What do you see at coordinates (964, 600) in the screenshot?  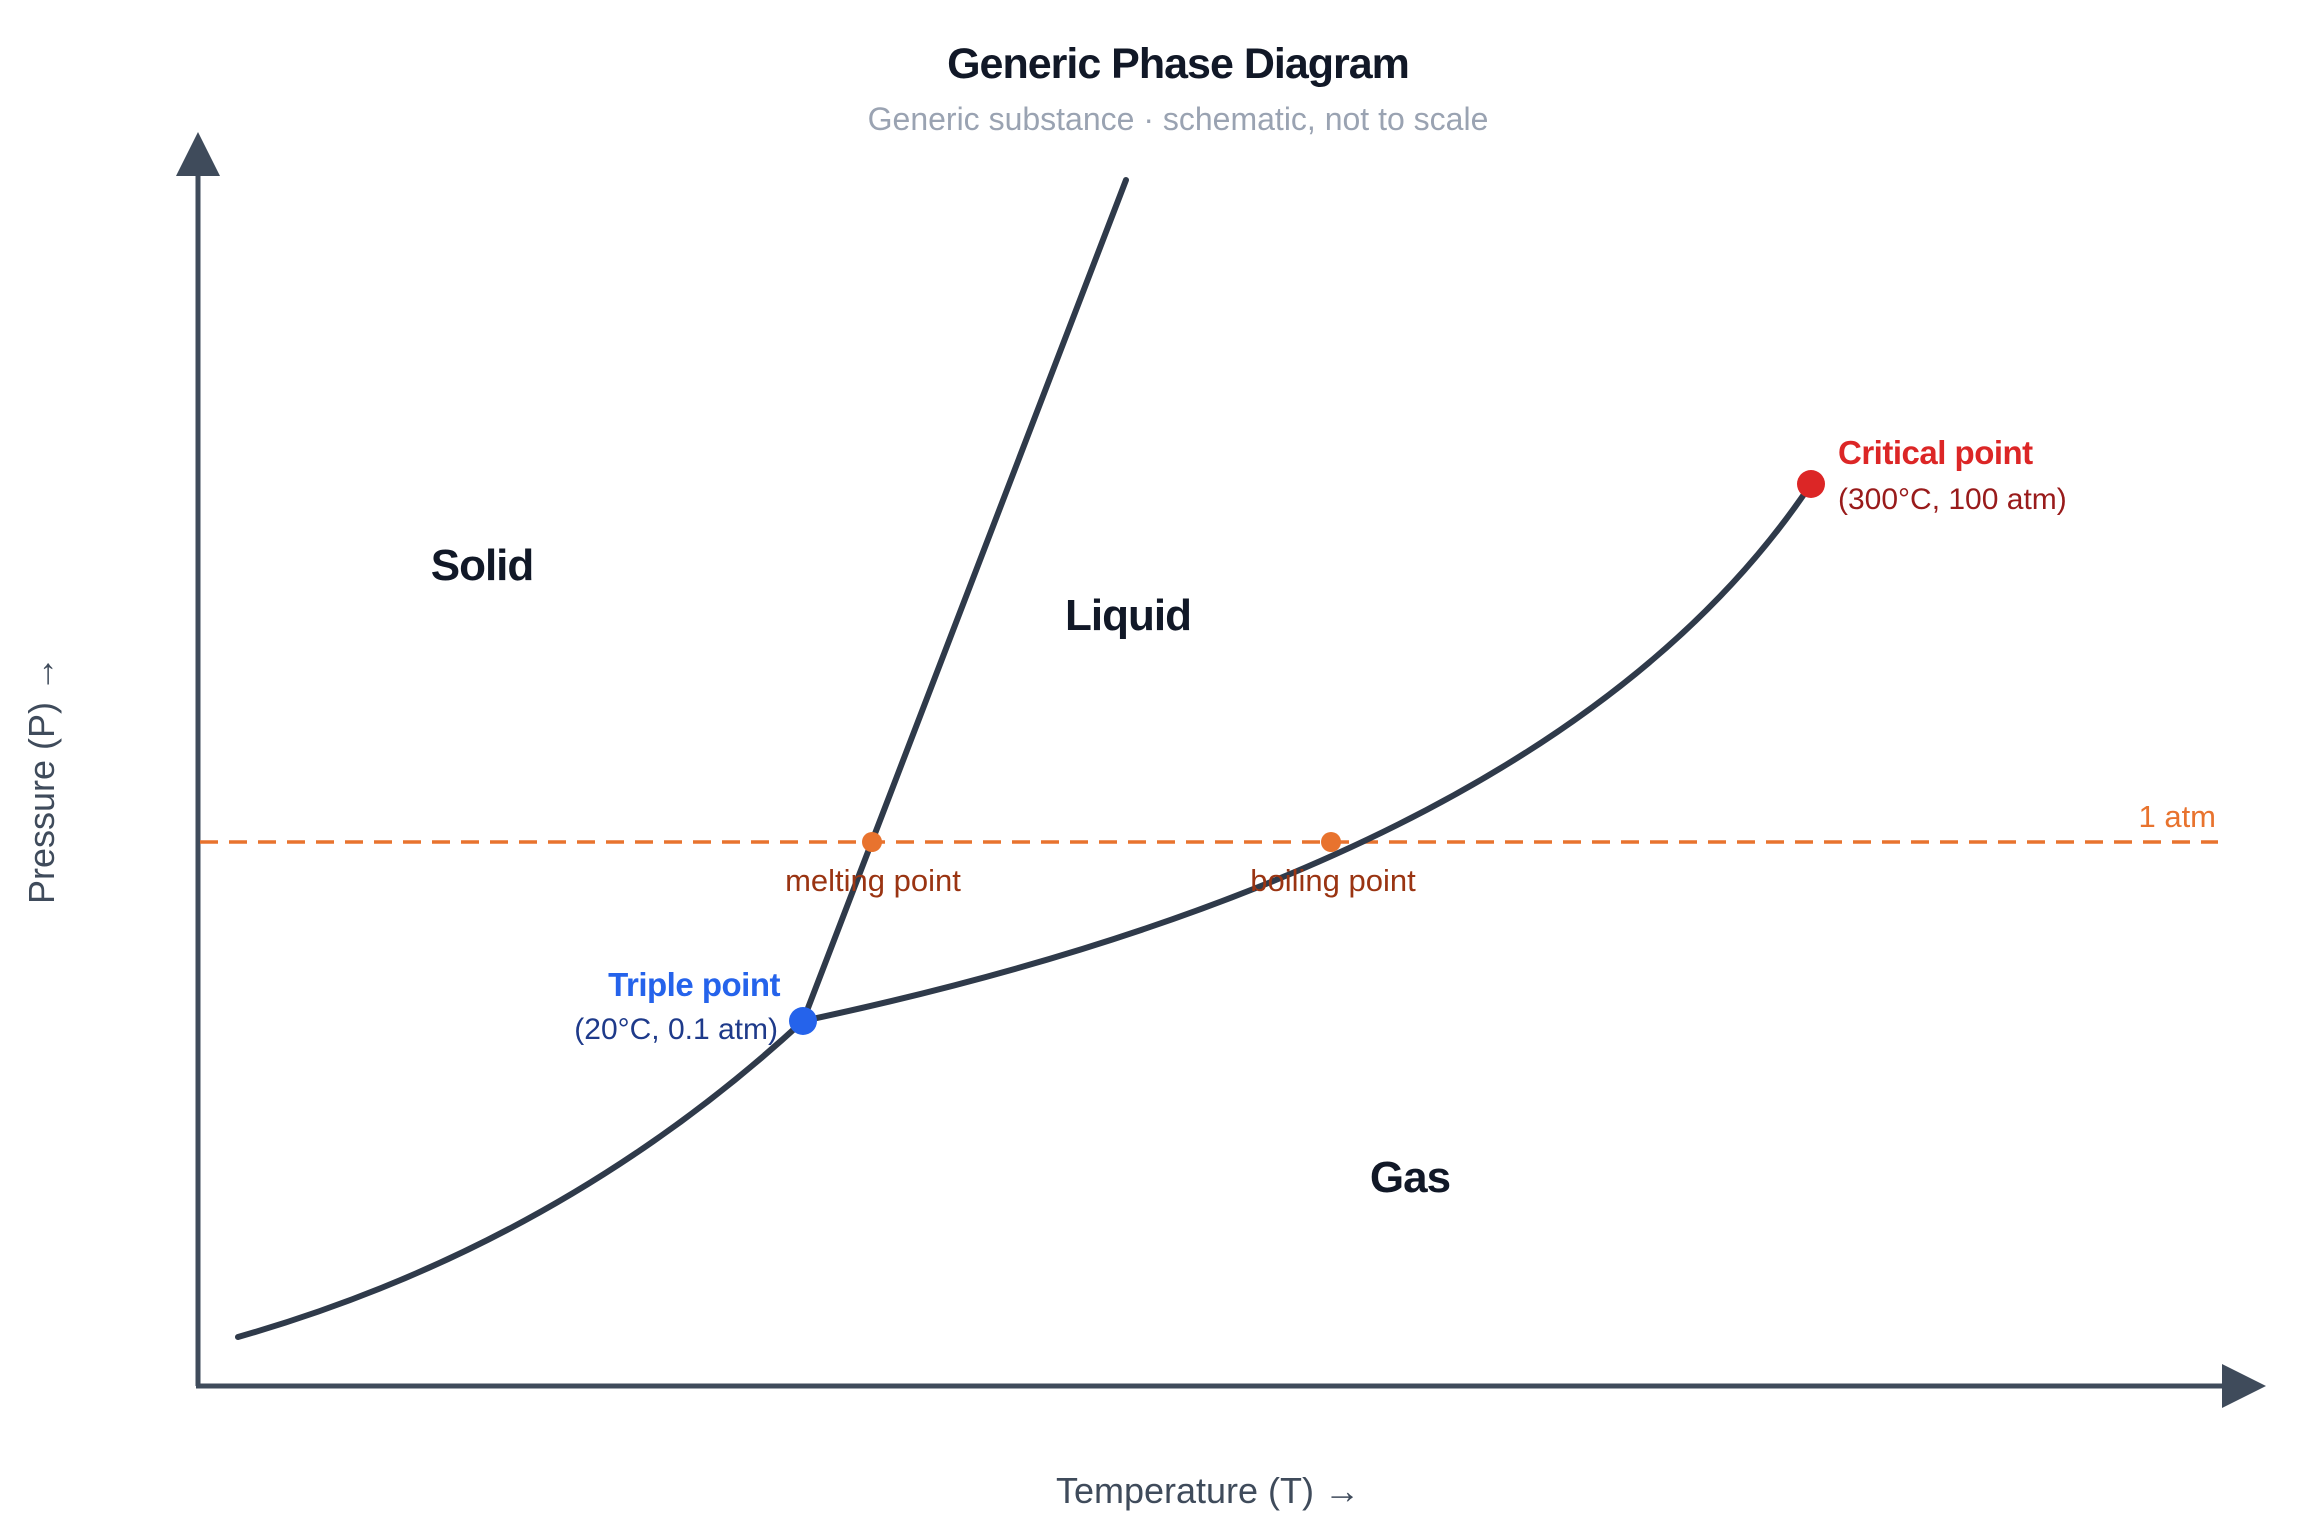 I see `fusion-curve` at bounding box center [964, 600].